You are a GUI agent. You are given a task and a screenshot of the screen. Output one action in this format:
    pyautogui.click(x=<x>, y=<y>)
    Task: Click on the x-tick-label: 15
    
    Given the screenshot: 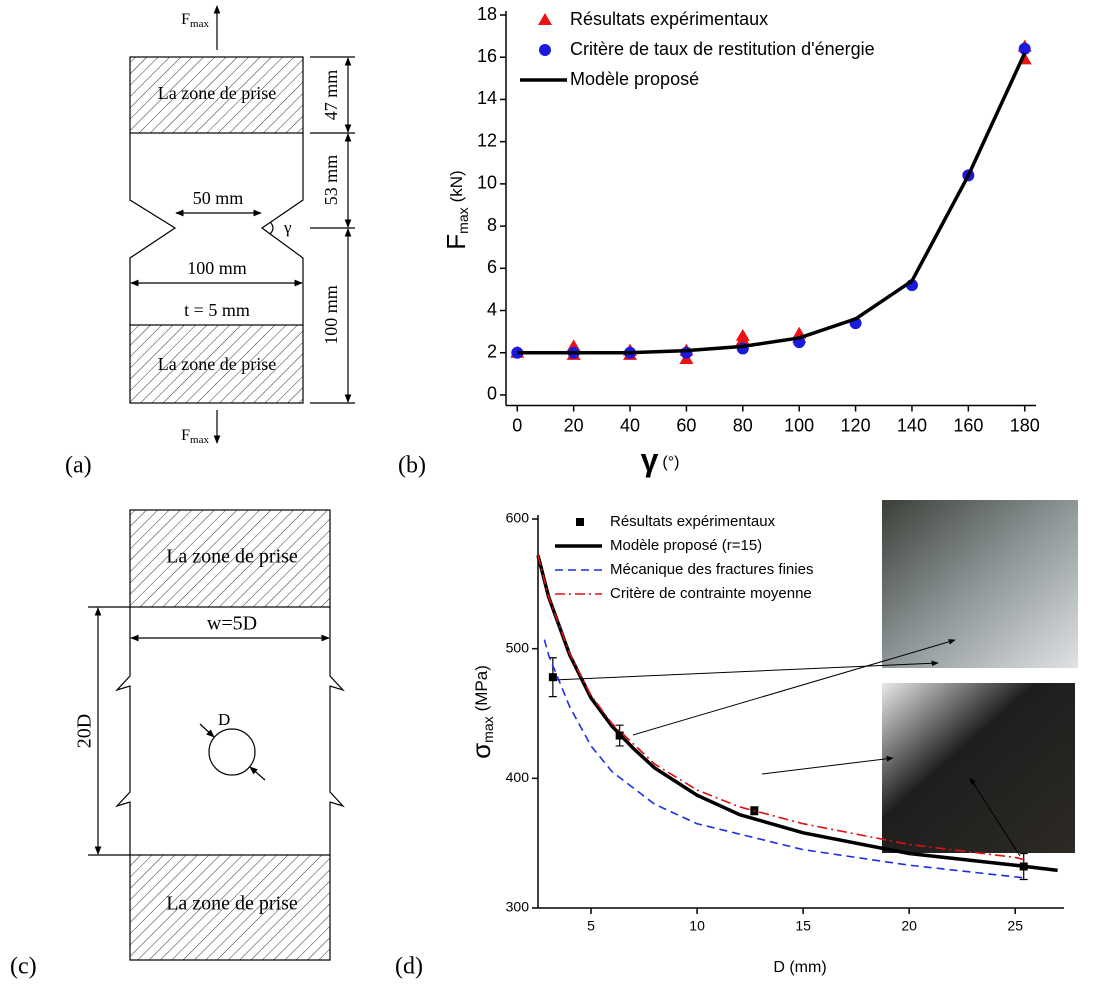 What is the action you would take?
    pyautogui.click(x=803, y=926)
    